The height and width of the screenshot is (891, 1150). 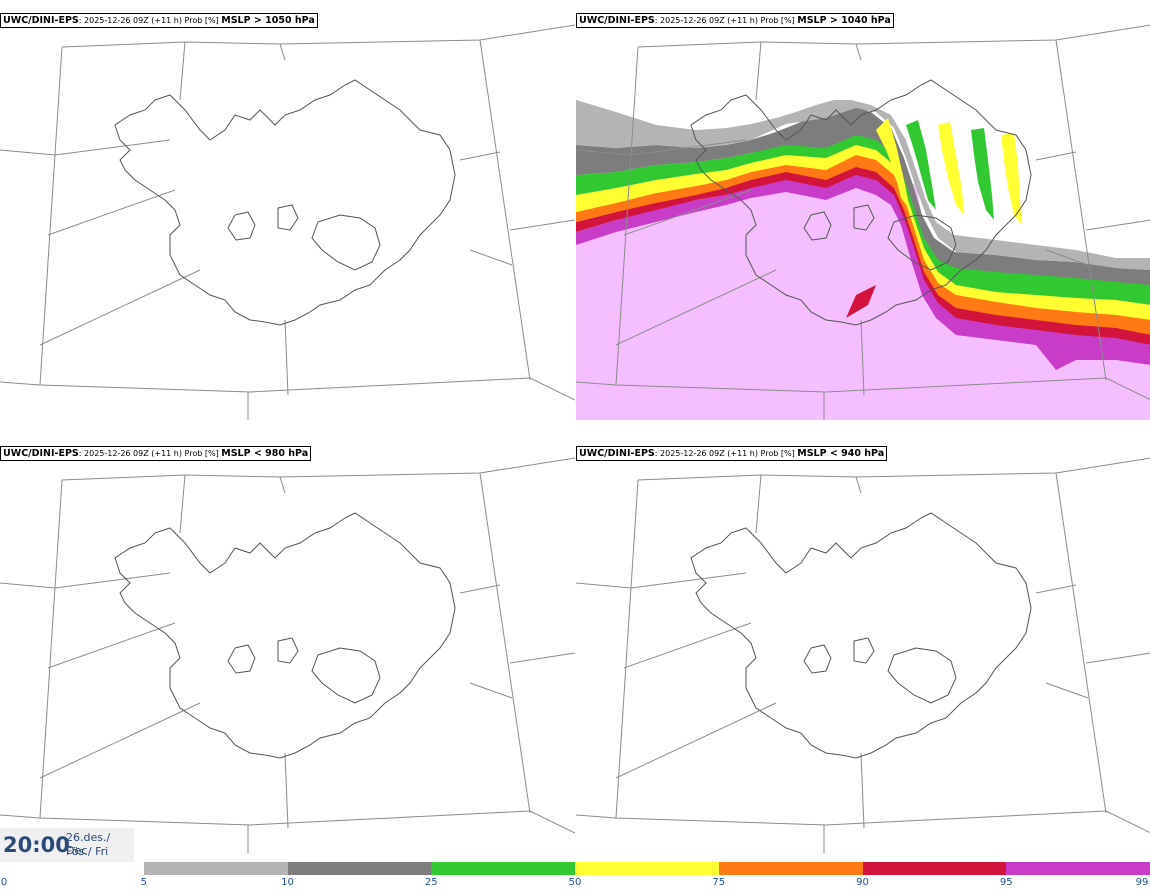 What do you see at coordinates (1006, 882) in the screenshot?
I see `colorbar-tick-label: 95` at bounding box center [1006, 882].